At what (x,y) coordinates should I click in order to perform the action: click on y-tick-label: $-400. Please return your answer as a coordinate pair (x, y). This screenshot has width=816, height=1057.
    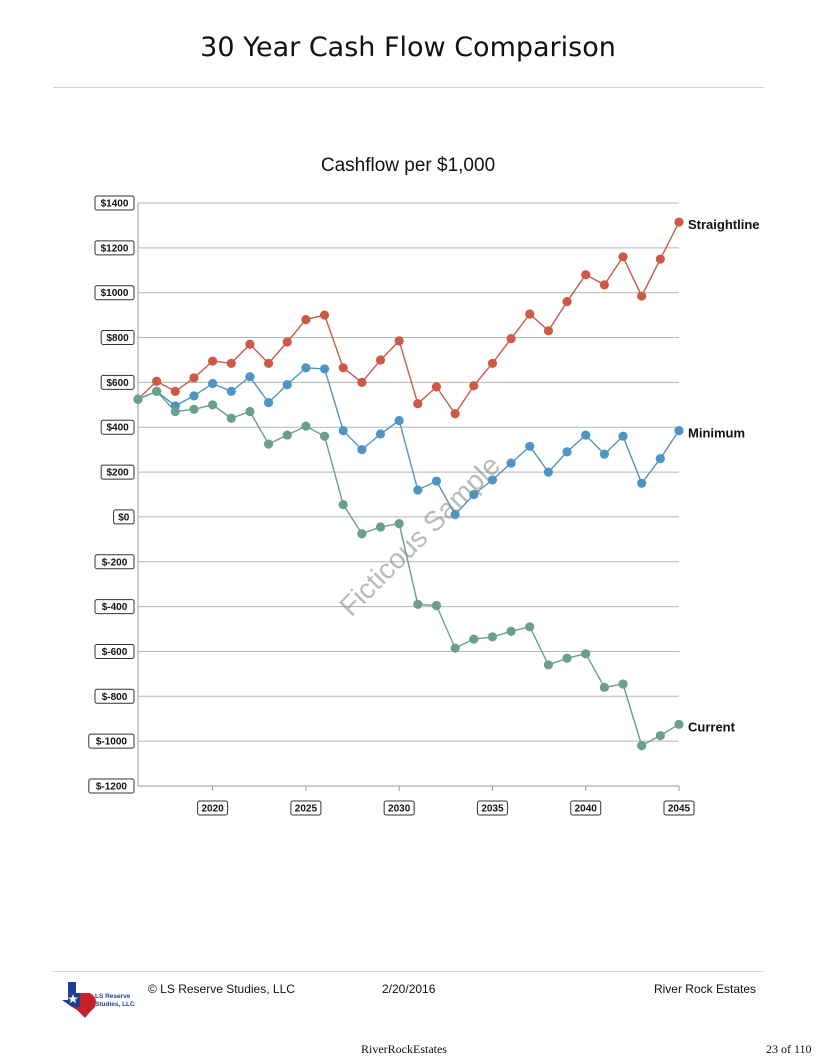
    Looking at the image, I should click on (115, 607).